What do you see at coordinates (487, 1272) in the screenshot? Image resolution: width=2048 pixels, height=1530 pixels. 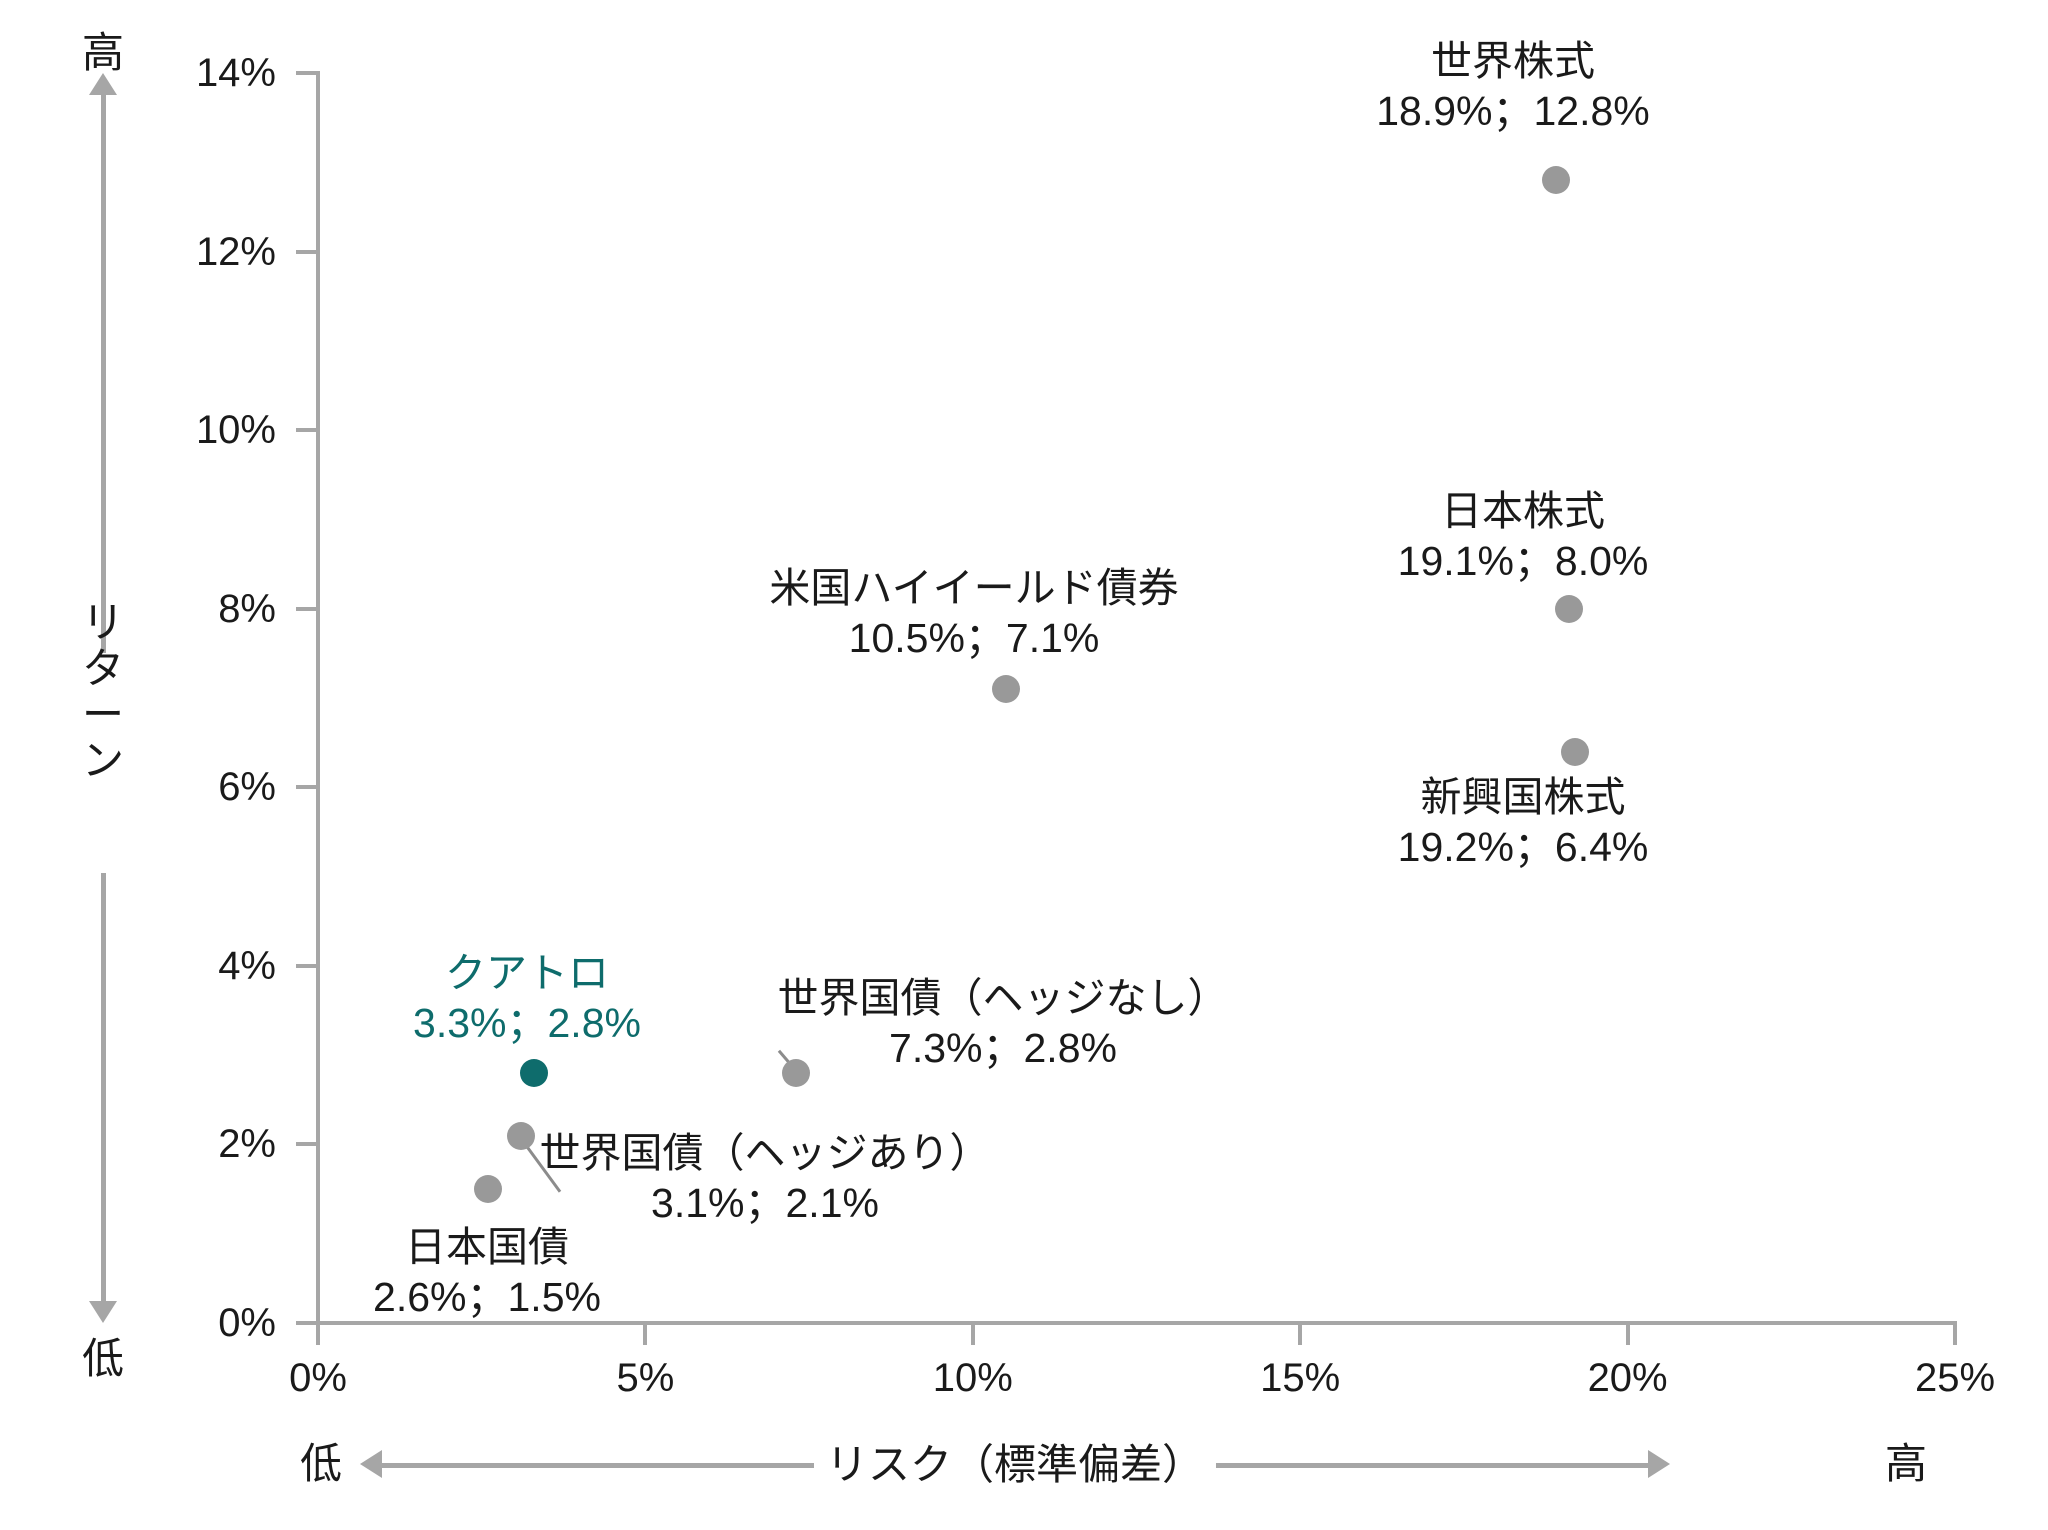 I see `data-point-label: 日本国債 2.6%；1.5%` at bounding box center [487, 1272].